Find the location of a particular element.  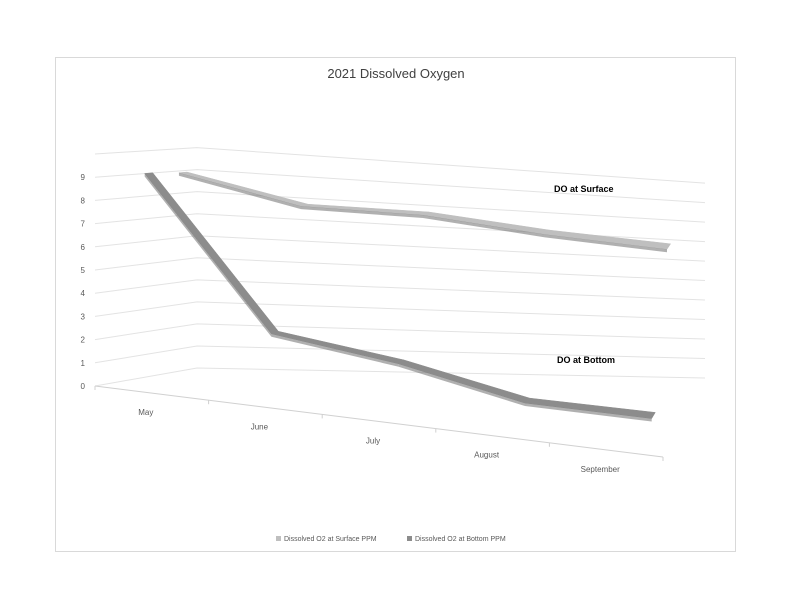

annotation-bottom: DO at Bottom is located at coordinates (586, 360).